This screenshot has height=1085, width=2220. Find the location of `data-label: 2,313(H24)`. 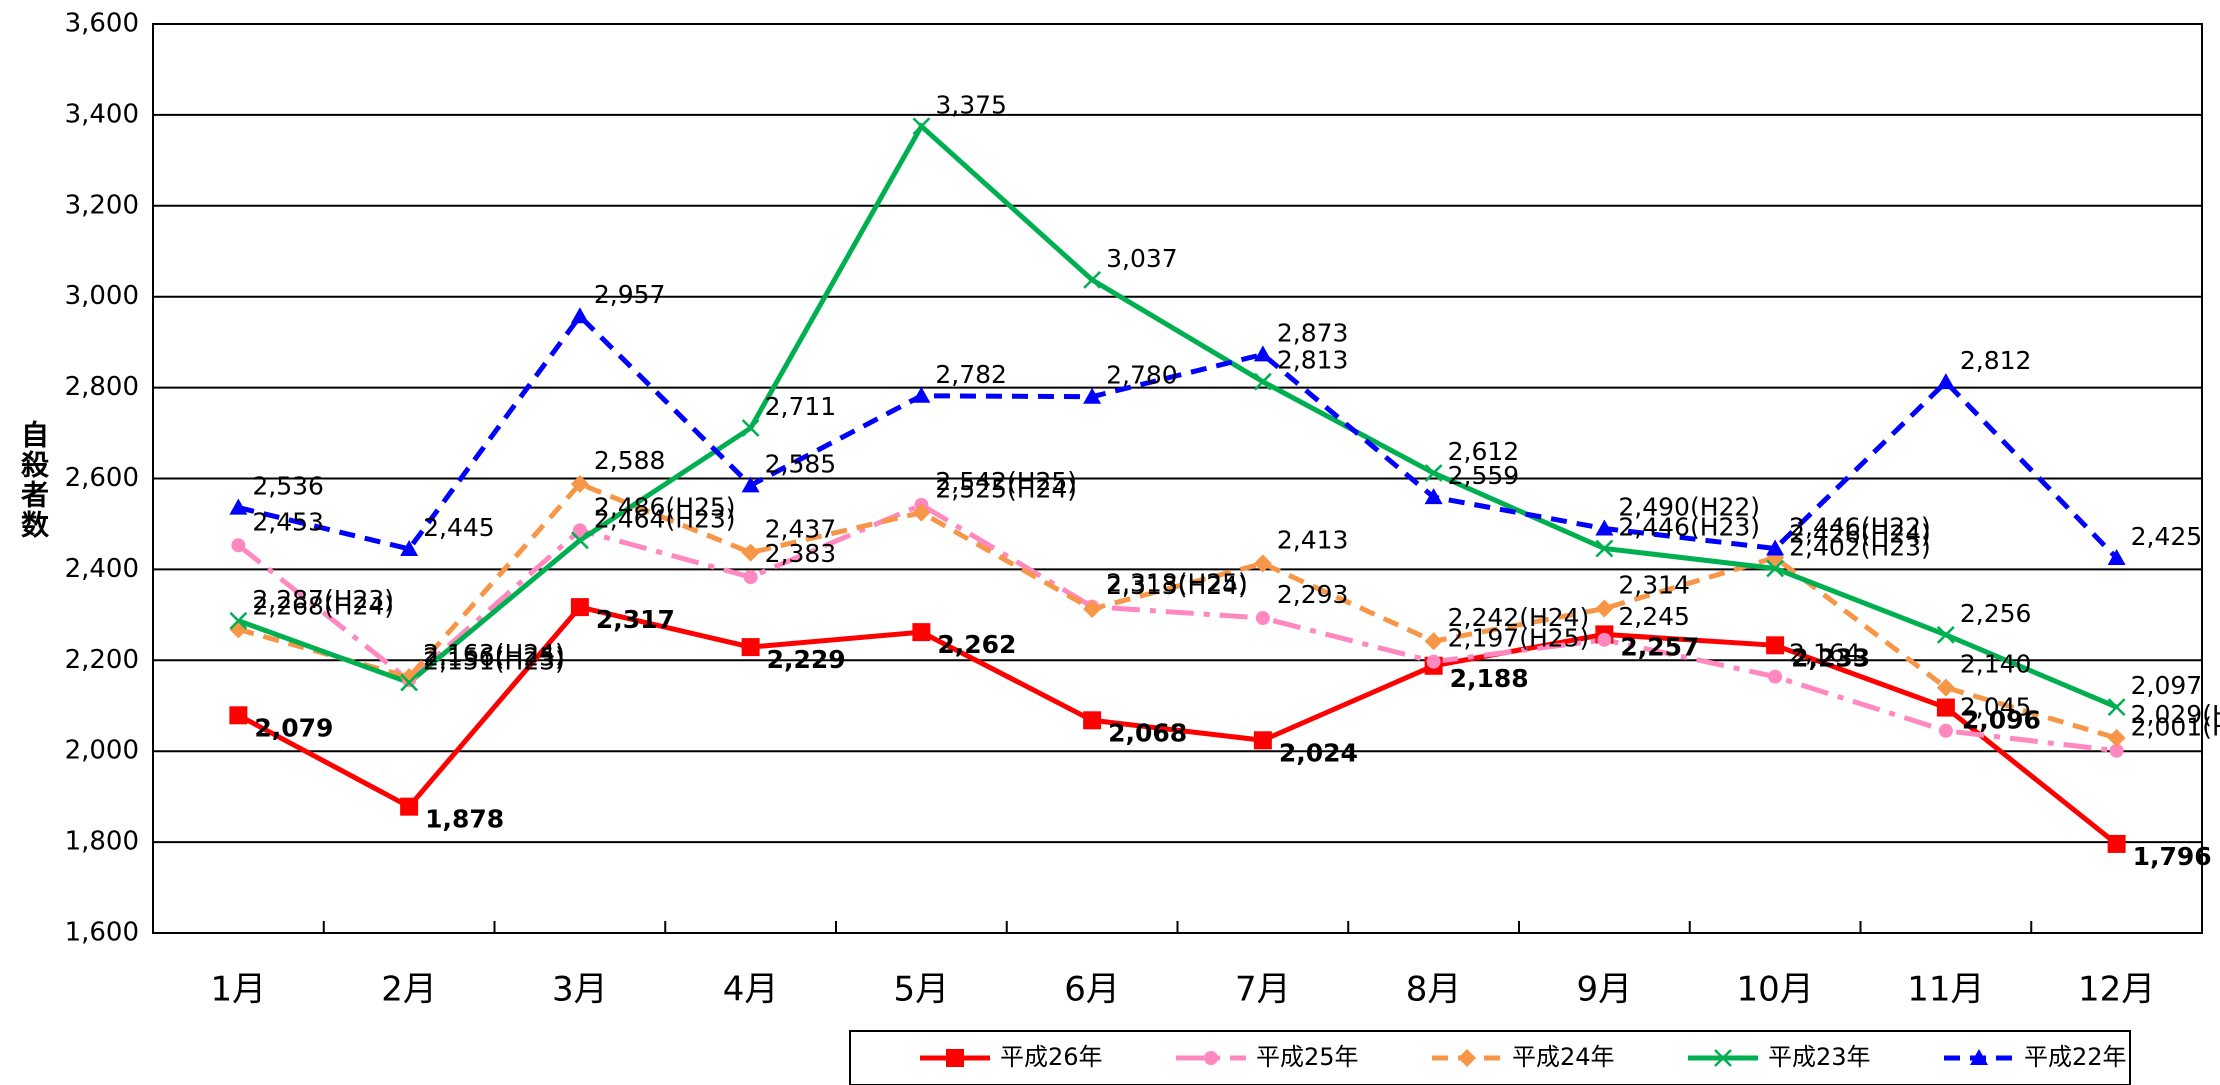

data-label: 2,313(H24) is located at coordinates (1177, 585).